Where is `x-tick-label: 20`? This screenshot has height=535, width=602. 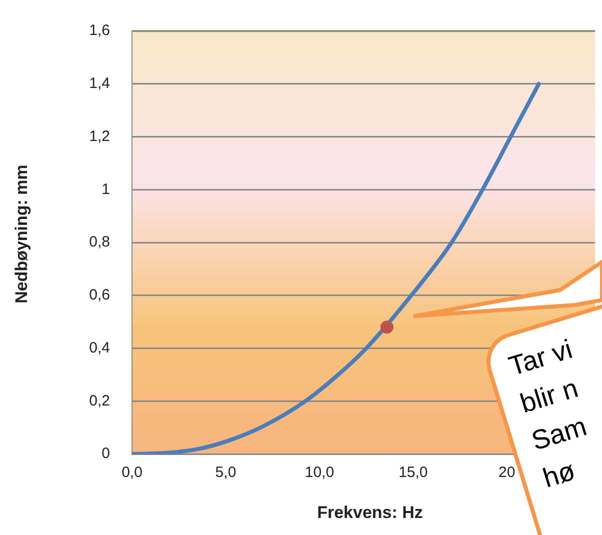 x-tick-label: 20 is located at coordinates (507, 473).